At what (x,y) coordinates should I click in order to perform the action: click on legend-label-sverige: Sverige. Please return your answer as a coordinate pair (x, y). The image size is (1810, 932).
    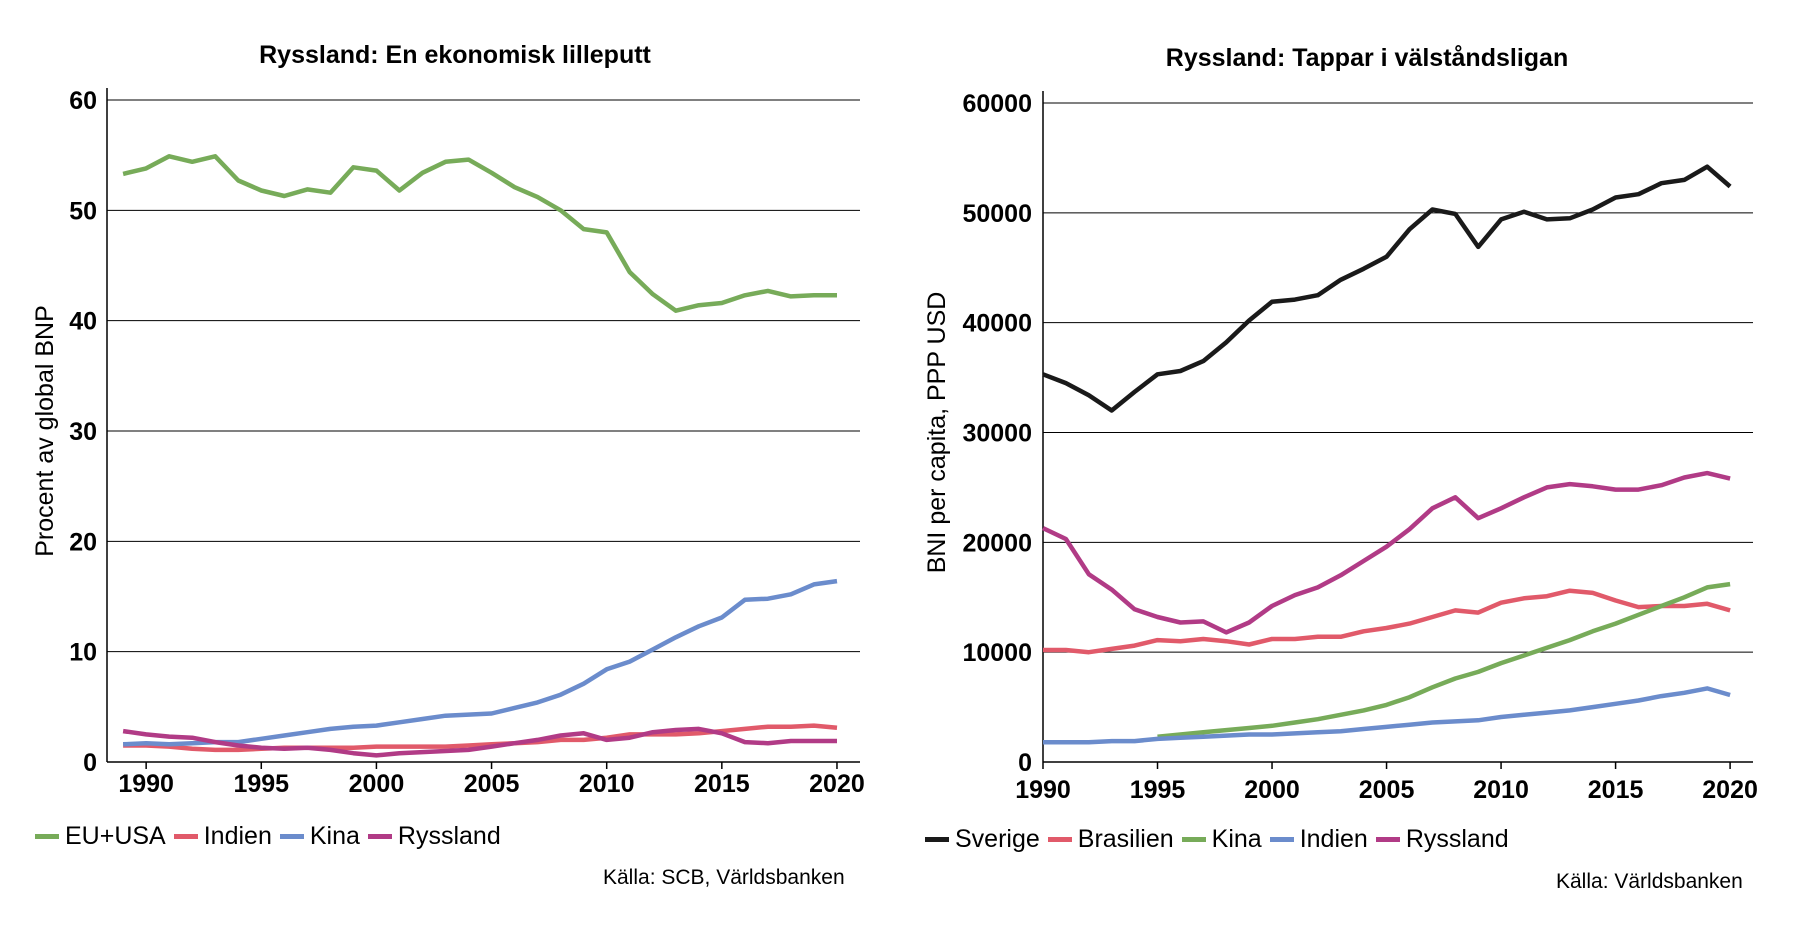
    Looking at the image, I should click on (997, 839).